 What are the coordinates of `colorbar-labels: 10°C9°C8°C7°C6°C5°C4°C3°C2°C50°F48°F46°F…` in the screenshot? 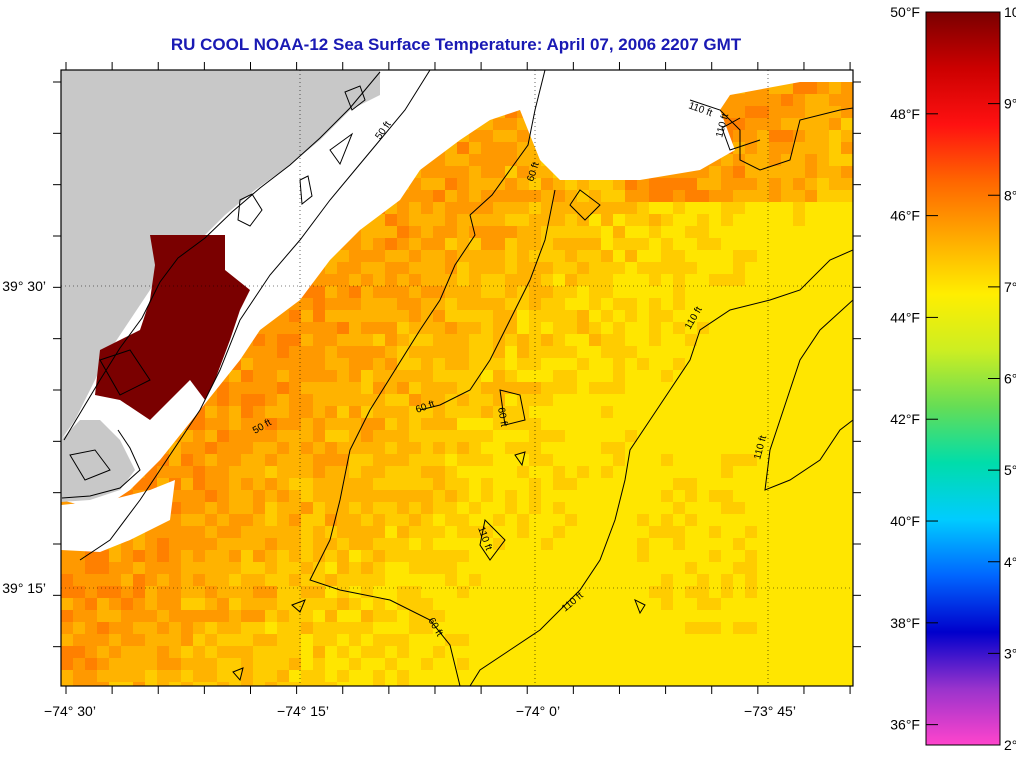 It's located at (953, 378).